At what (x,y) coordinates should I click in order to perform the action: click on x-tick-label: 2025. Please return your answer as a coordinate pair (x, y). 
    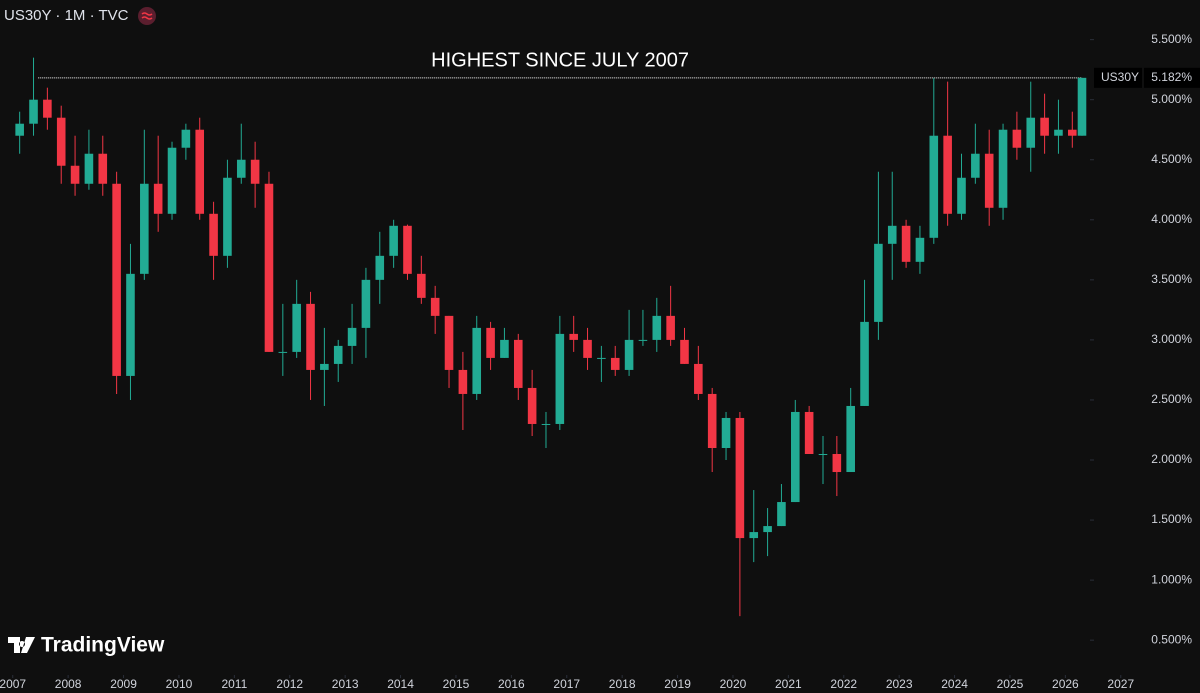
    Looking at the image, I should click on (1010, 684).